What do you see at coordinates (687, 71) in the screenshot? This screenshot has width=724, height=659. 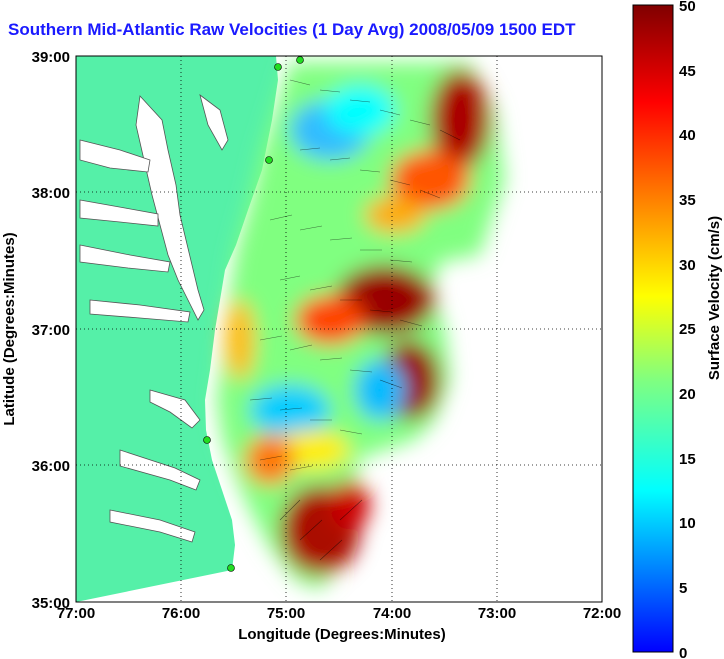 I see `colorbar-tick-label: 45` at bounding box center [687, 71].